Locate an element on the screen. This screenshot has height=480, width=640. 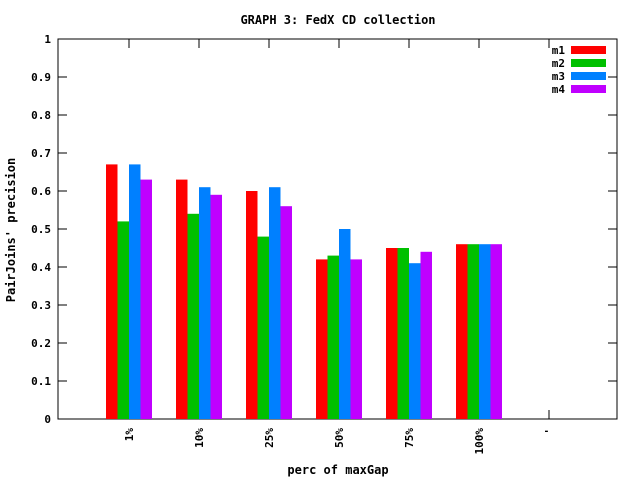
x-tick-label: 1% is located at coordinates (129, 435).